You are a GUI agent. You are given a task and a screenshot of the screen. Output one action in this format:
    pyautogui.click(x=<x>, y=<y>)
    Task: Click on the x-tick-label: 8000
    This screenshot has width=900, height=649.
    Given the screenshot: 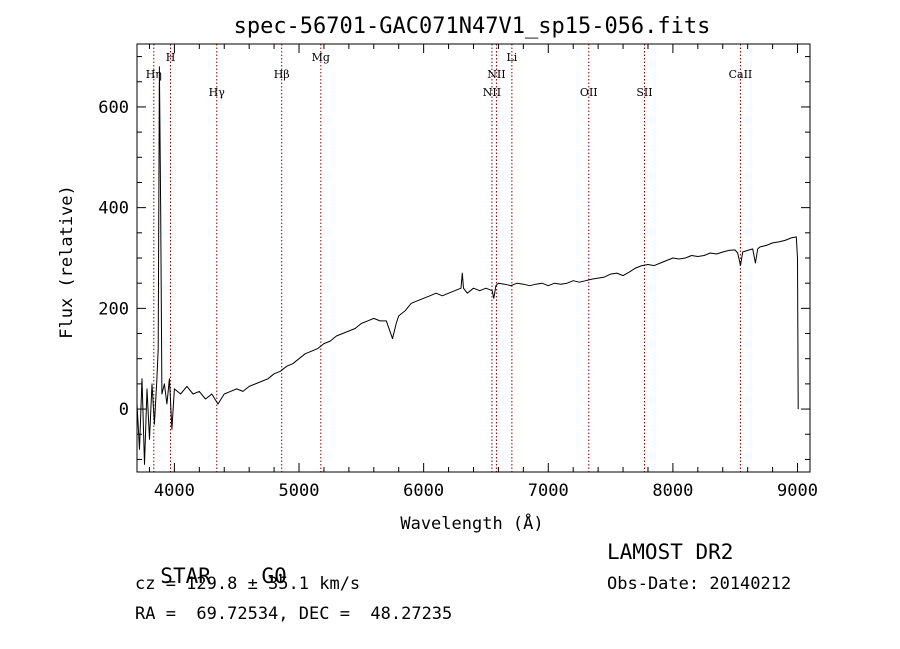 What is the action you would take?
    pyautogui.click(x=672, y=491)
    